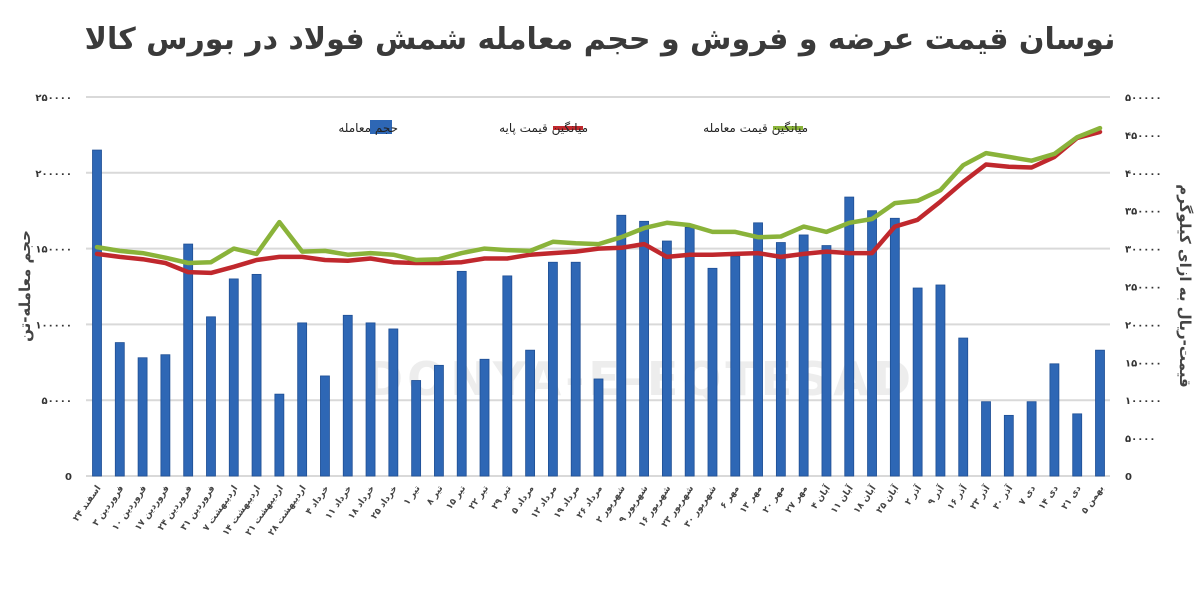 The width and height of the screenshot is (1200, 602). What do you see at coordinates (730, 497) in the screenshot?
I see `x-tick-label: ۶ مهر` at bounding box center [730, 497].